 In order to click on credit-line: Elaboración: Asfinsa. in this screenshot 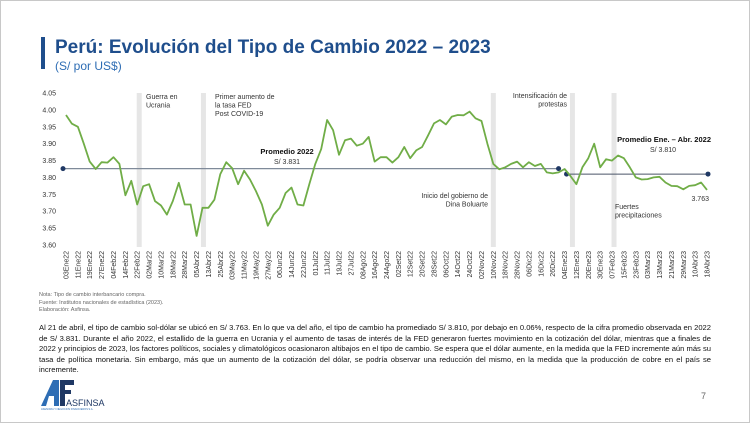, I will do `click(65, 310)`.